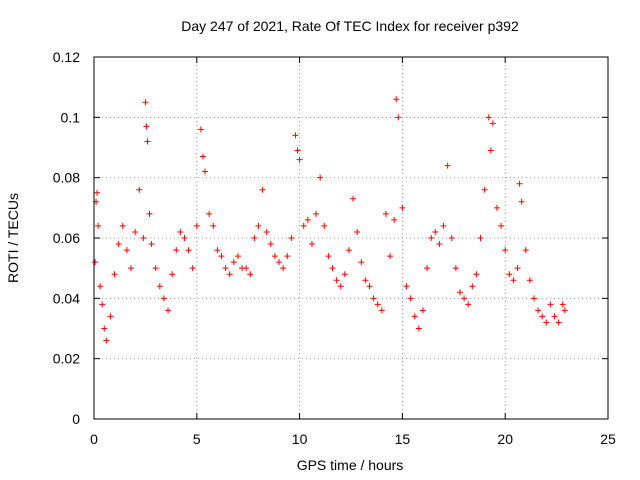 The height and width of the screenshot is (480, 640). I want to click on y-axis-label: ROTI / TECUs, so click(13, 238).